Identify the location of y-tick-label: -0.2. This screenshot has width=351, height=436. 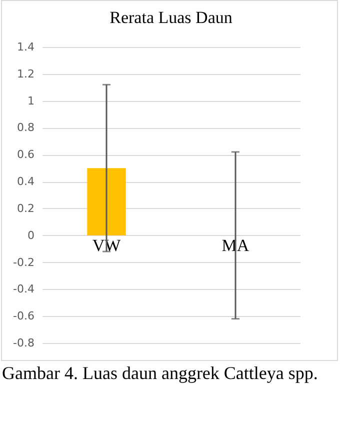
(23, 262).